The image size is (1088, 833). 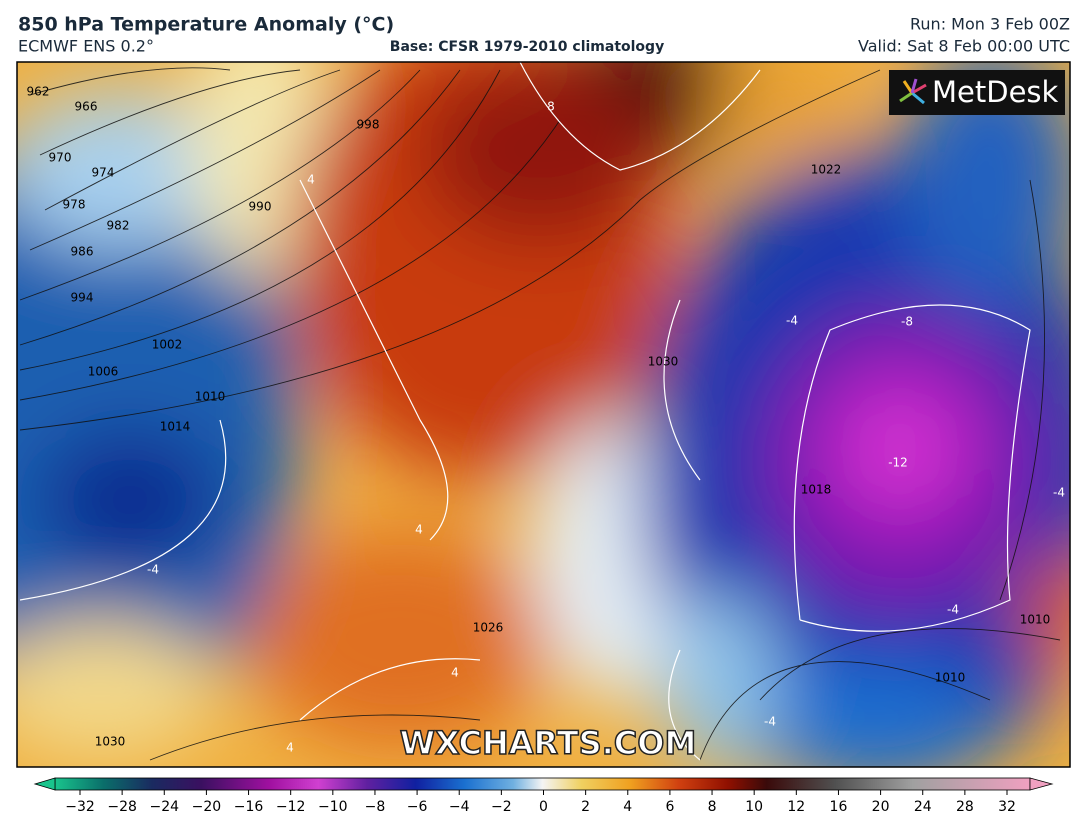 I want to click on colorbar, so click(x=543, y=784).